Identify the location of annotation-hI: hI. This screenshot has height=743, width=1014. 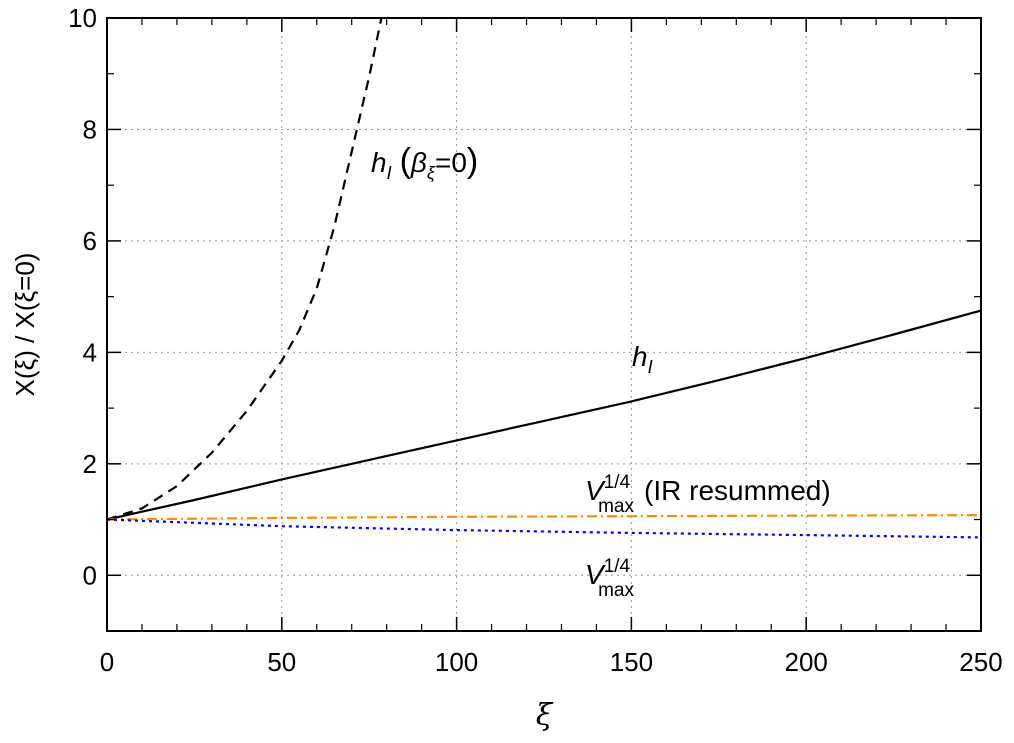
(642, 359).